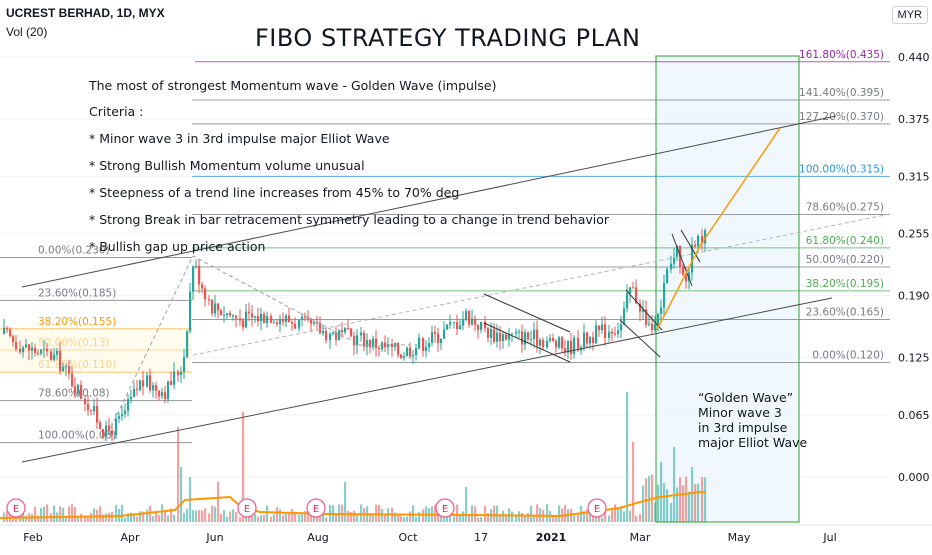  Describe the element at coordinates (914, 415) in the screenshot. I see `y-tick-label: 0.065` at that location.